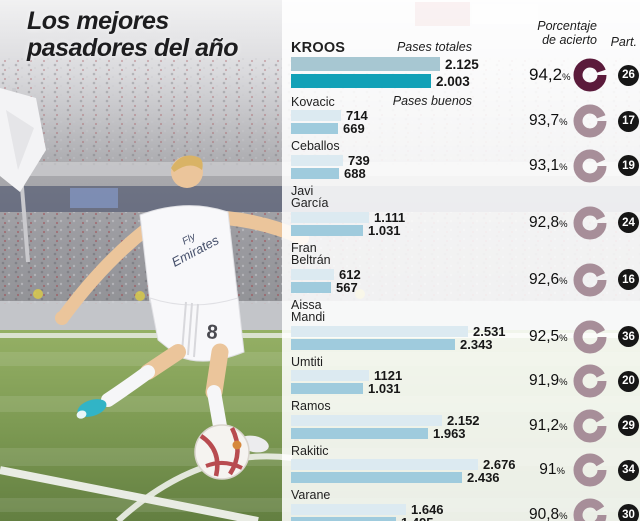 This screenshot has width=640, height=521. I want to click on total-passes-value: 2.676, so click(499, 464).